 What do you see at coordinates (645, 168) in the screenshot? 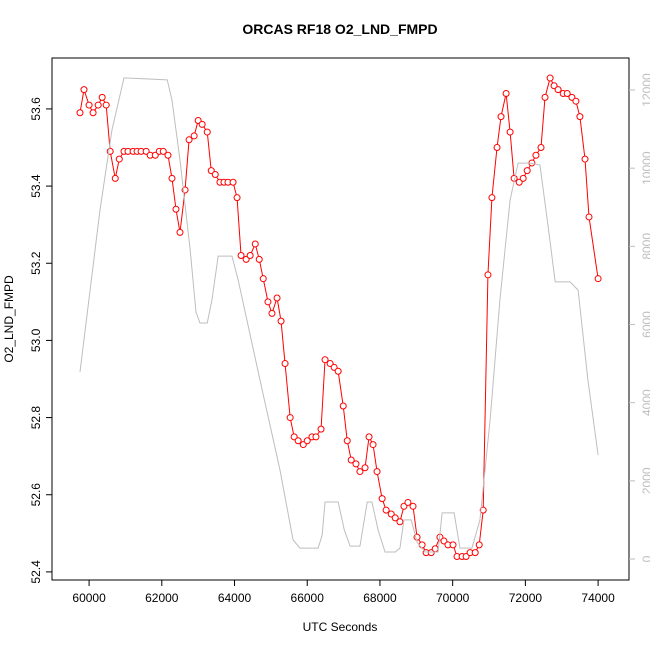
I see `y2-tick-label: 10000` at bounding box center [645, 168].